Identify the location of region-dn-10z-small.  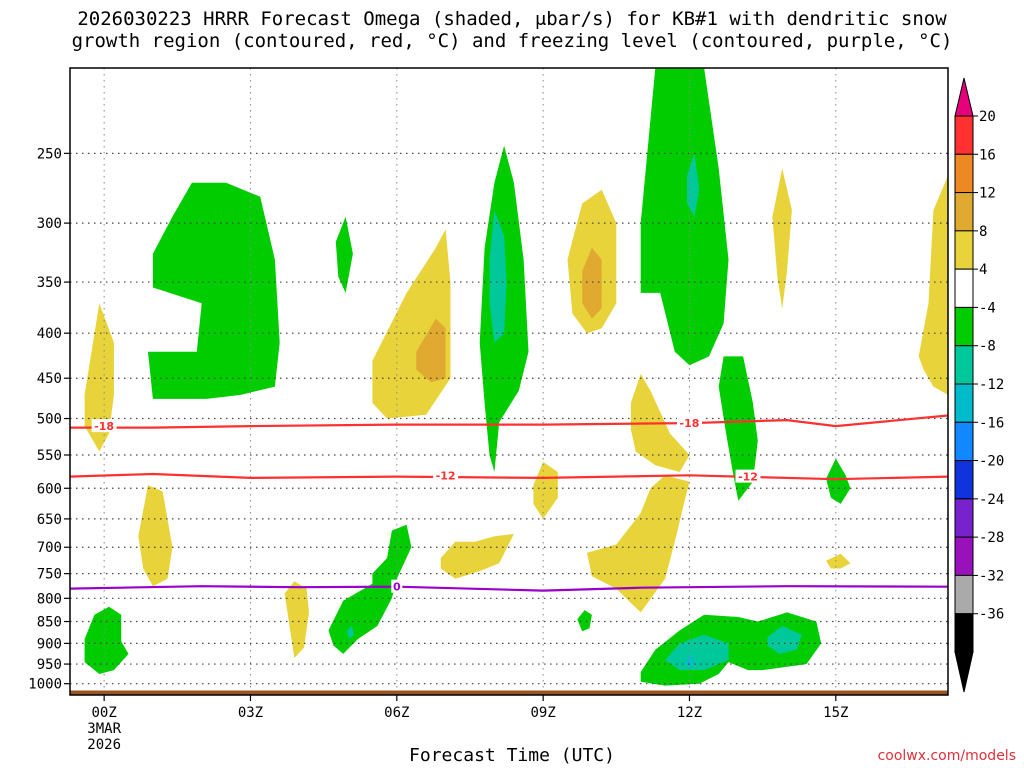
(584, 621).